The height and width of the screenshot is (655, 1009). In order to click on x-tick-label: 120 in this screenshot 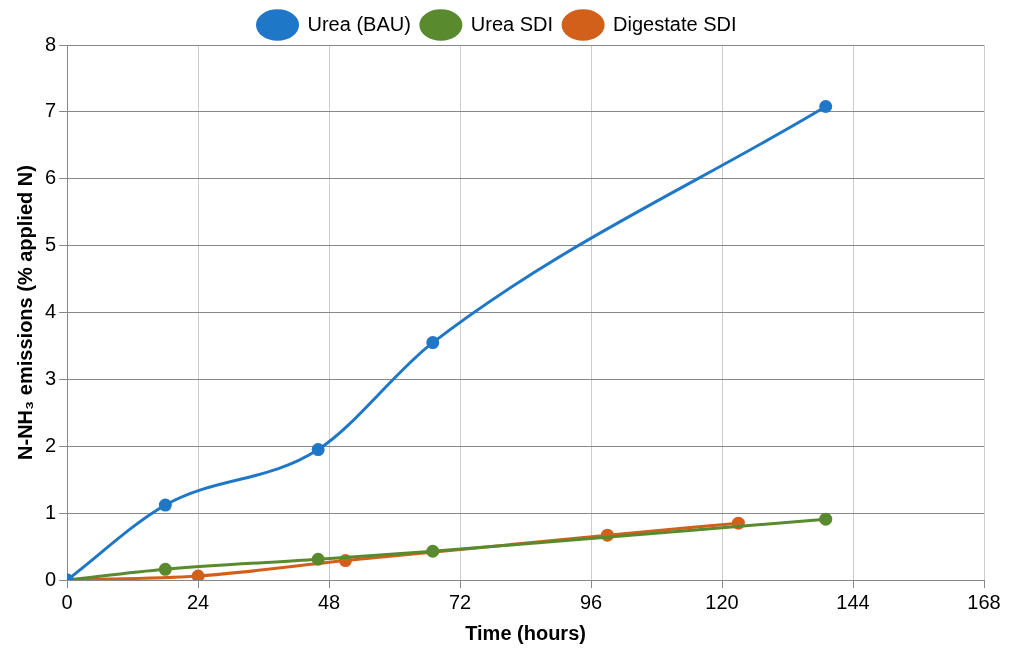, I will do `click(722, 601)`.